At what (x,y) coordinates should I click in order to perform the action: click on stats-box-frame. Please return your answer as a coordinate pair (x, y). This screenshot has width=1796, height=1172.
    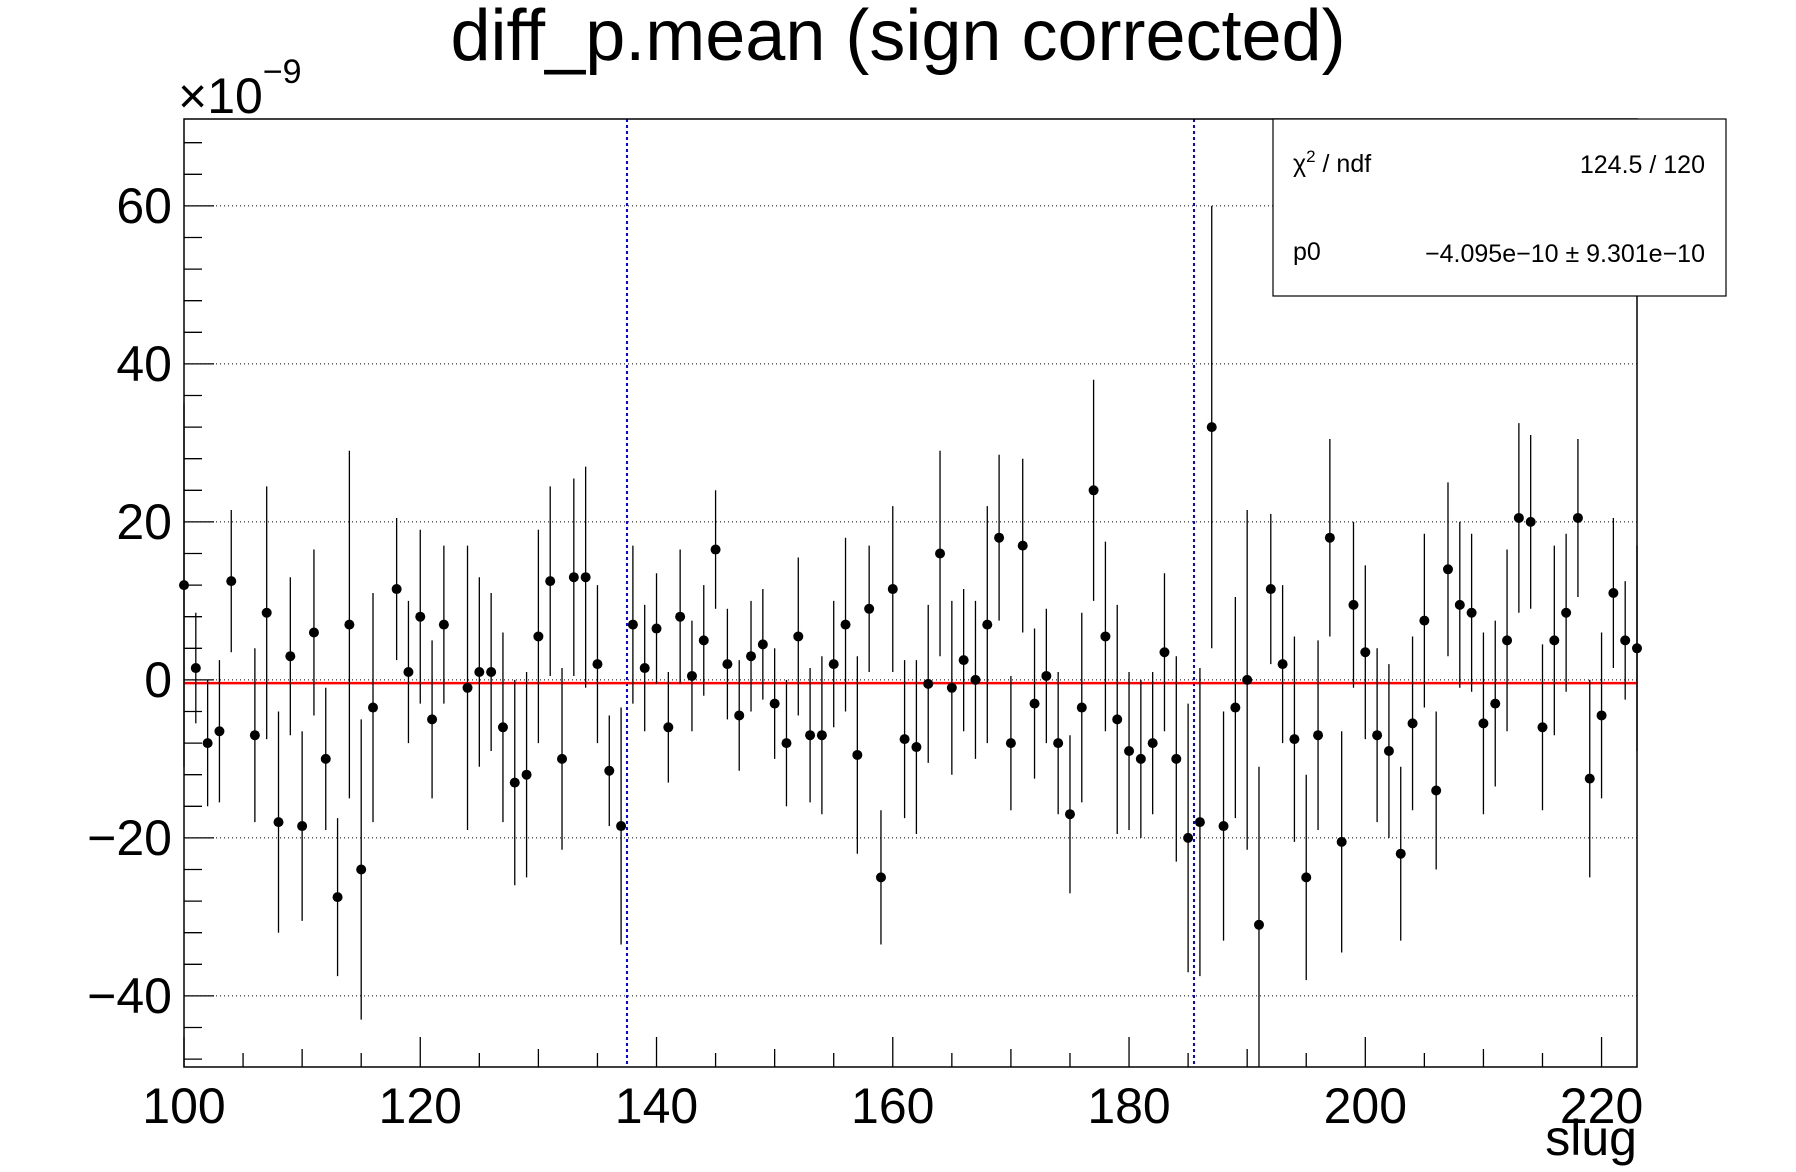
    Looking at the image, I should click on (1499, 207).